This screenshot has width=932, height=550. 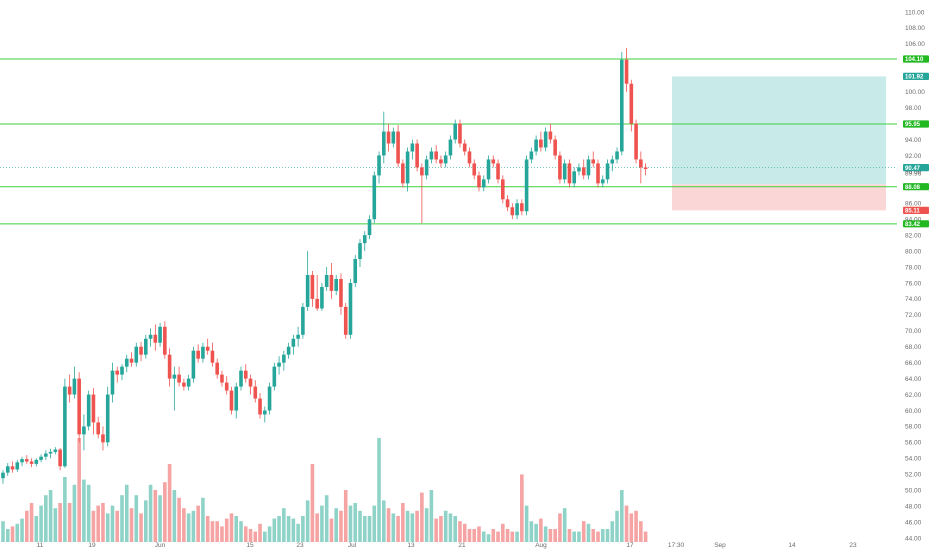 I want to click on x-tick-label: 11, so click(x=40, y=545).